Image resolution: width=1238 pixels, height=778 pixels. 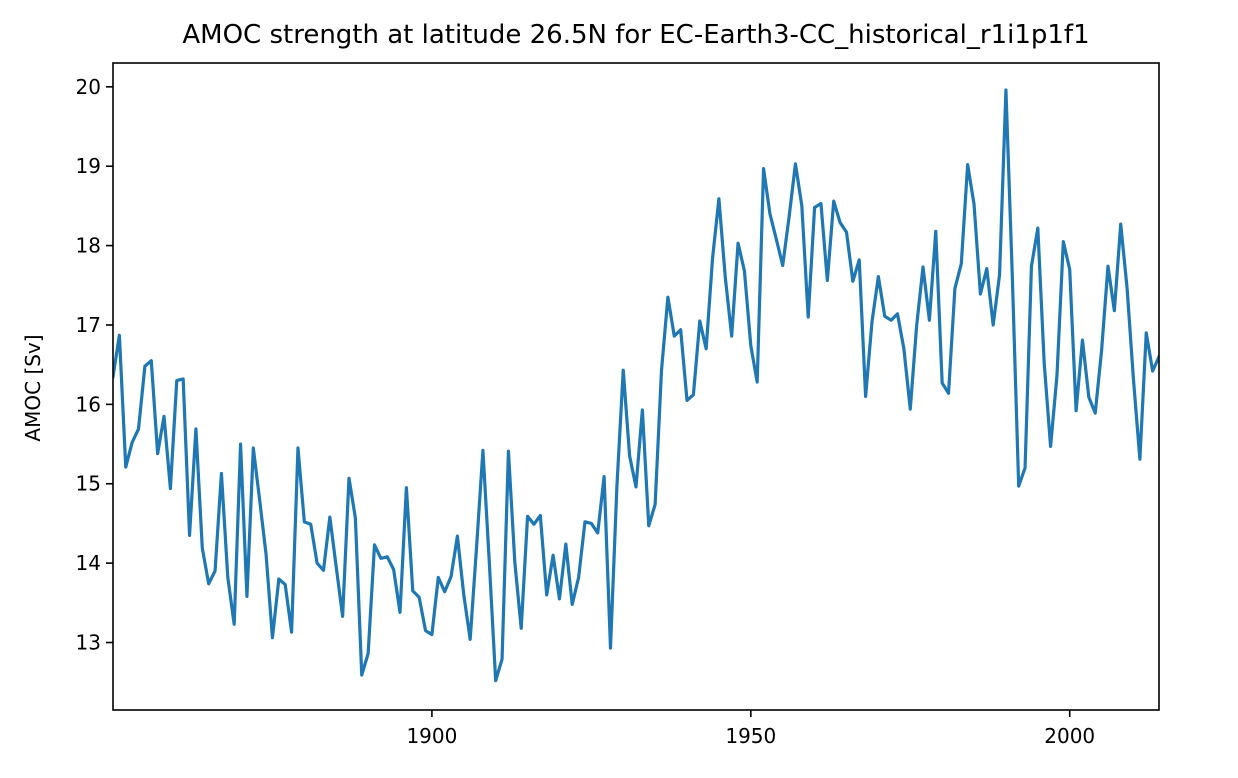 I want to click on y-tick-label: 18, so click(x=88, y=246).